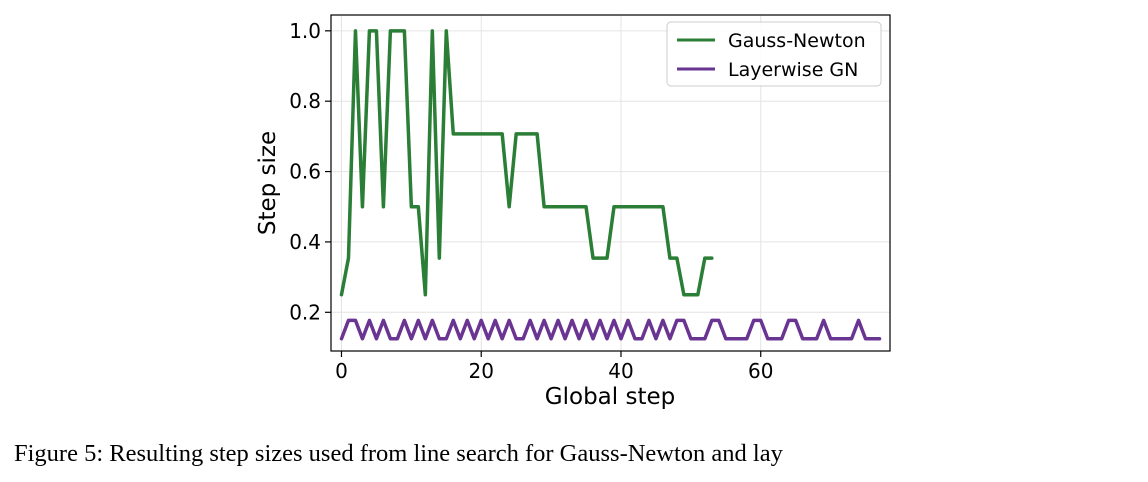  What do you see at coordinates (305, 312) in the screenshot?
I see `y-tick-label: 0.2` at bounding box center [305, 312].